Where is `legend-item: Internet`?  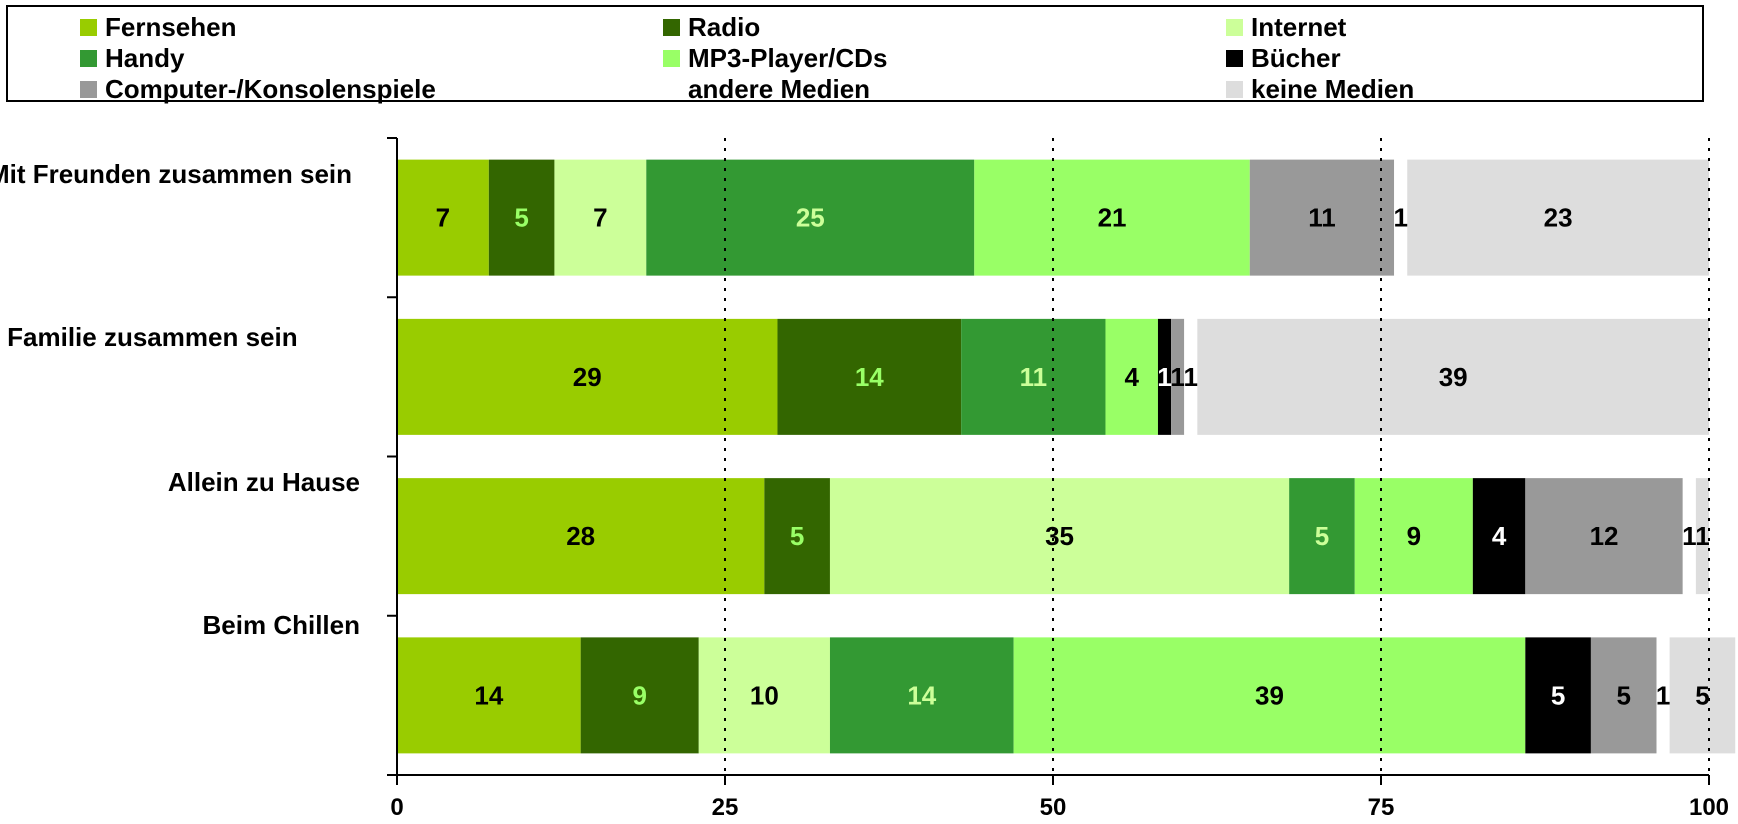 legend-item: Internet is located at coordinates (1286, 27).